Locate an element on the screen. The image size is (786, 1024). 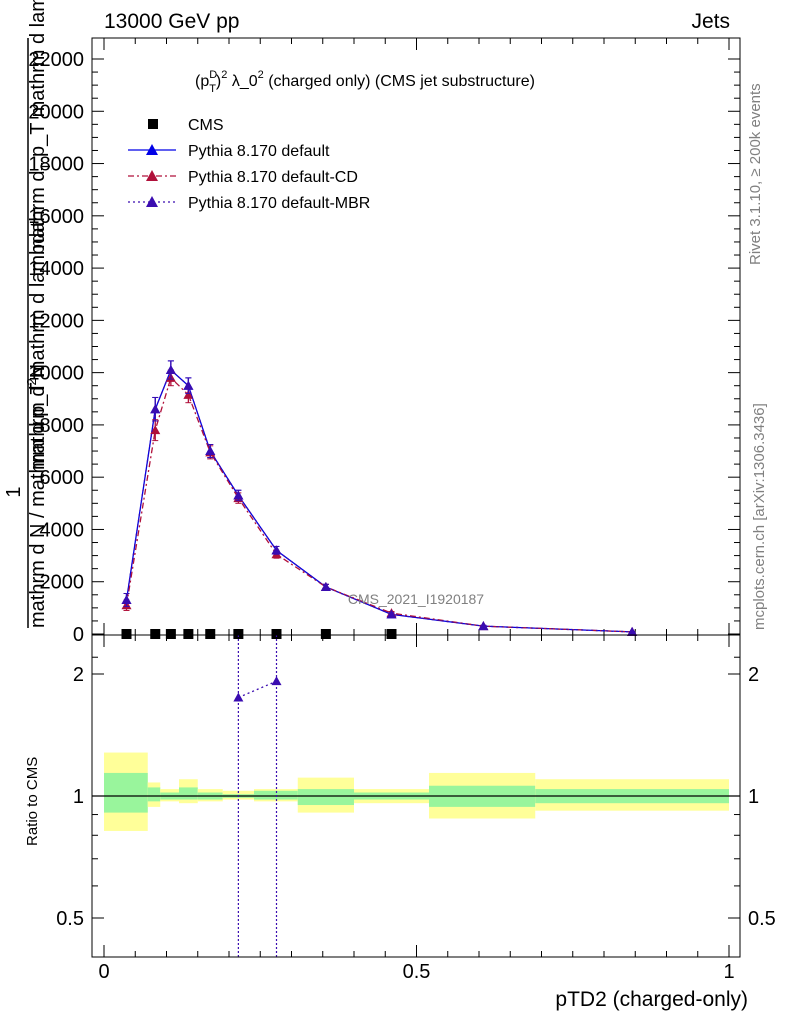
y-label-num-a: mathrm d is located at coordinates (38, 428).